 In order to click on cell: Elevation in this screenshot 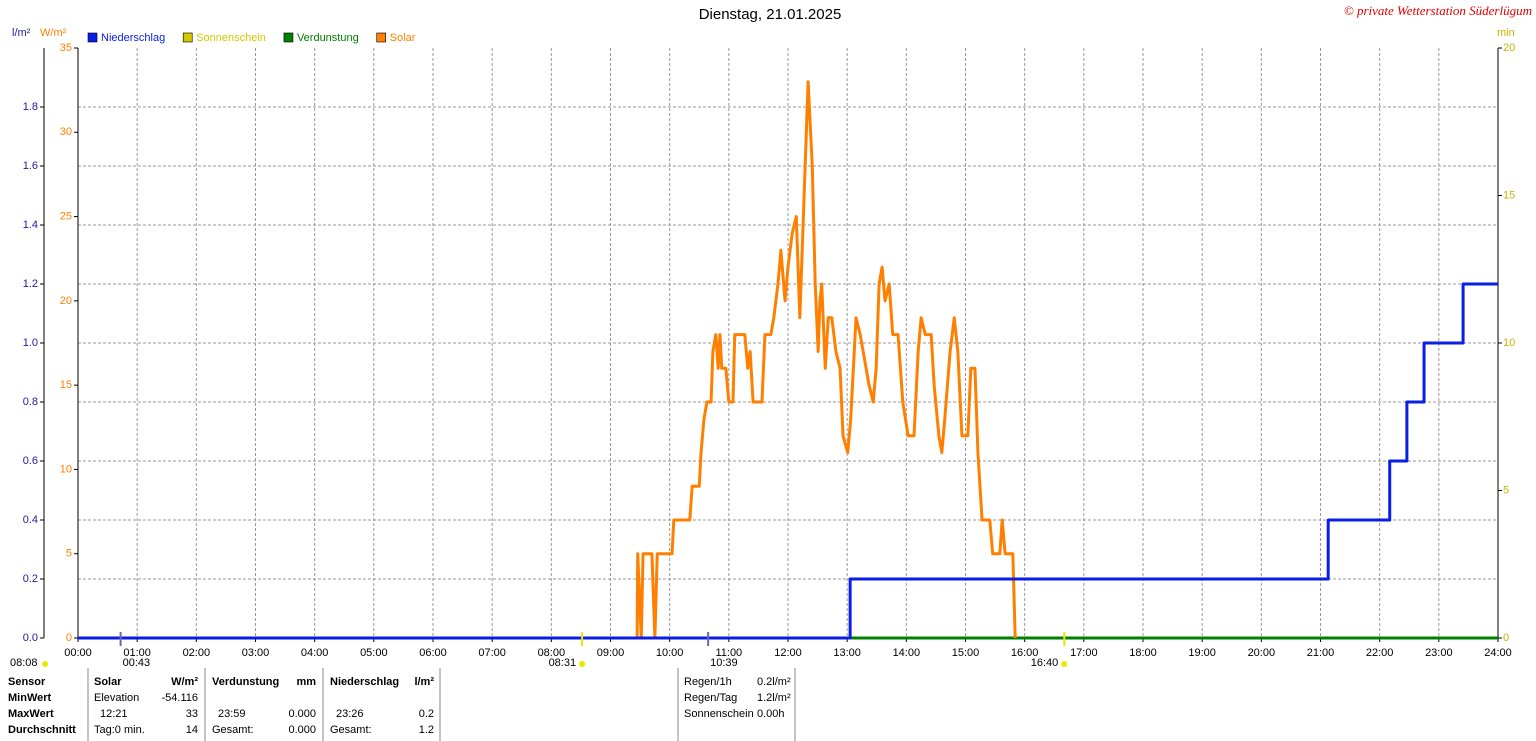, I will do `click(116, 698)`.